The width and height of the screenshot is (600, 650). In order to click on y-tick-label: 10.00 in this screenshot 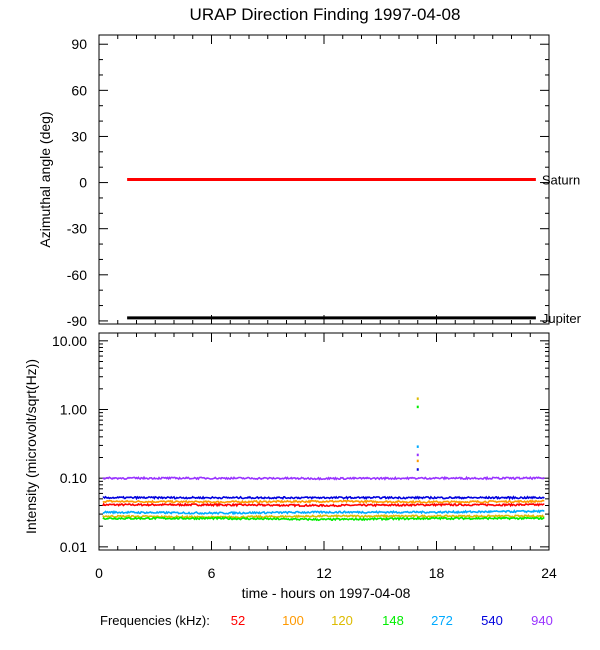, I will do `click(69, 341)`.